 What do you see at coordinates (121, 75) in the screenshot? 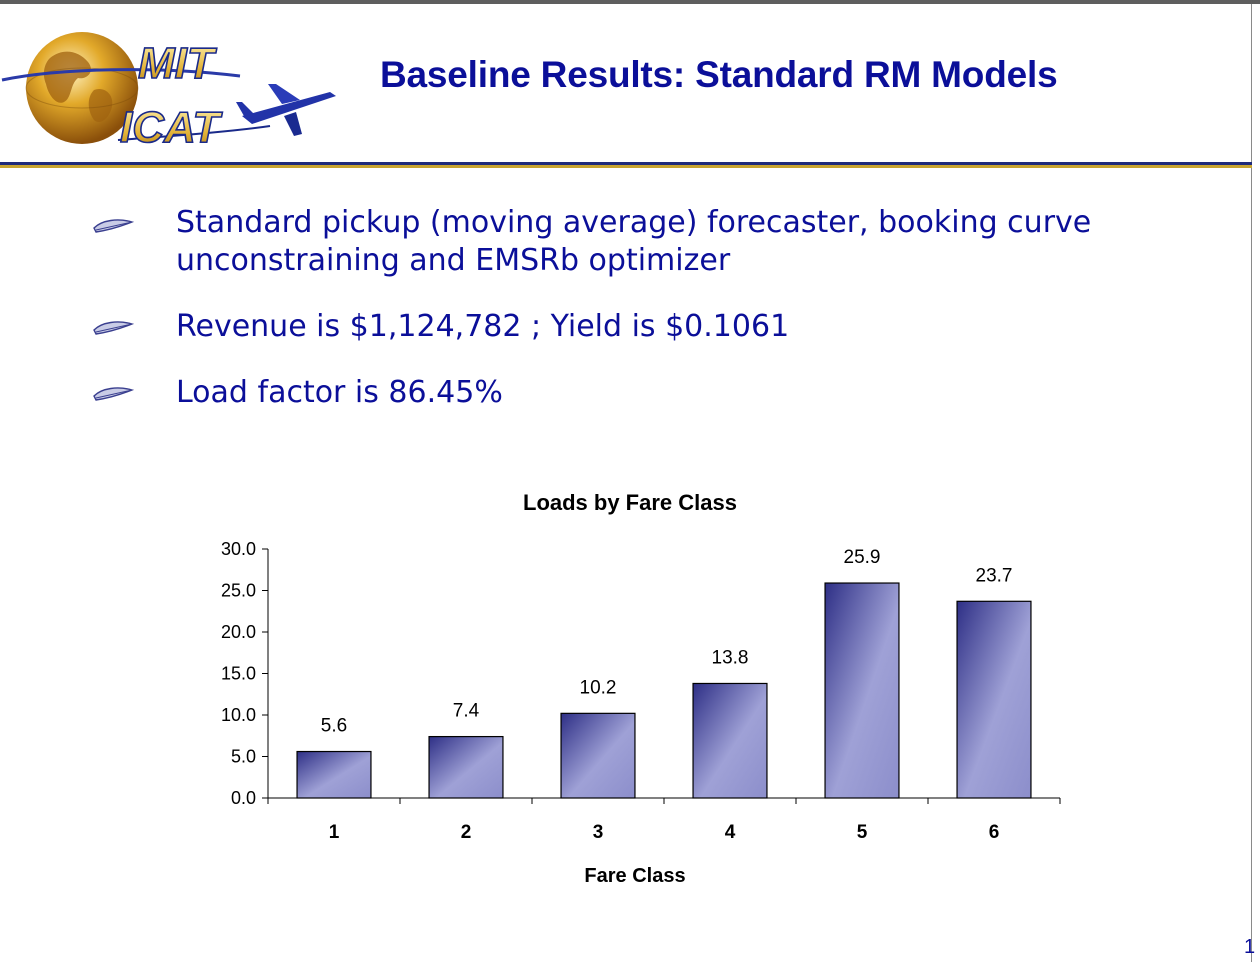
I see `orbit-swoosh` at bounding box center [121, 75].